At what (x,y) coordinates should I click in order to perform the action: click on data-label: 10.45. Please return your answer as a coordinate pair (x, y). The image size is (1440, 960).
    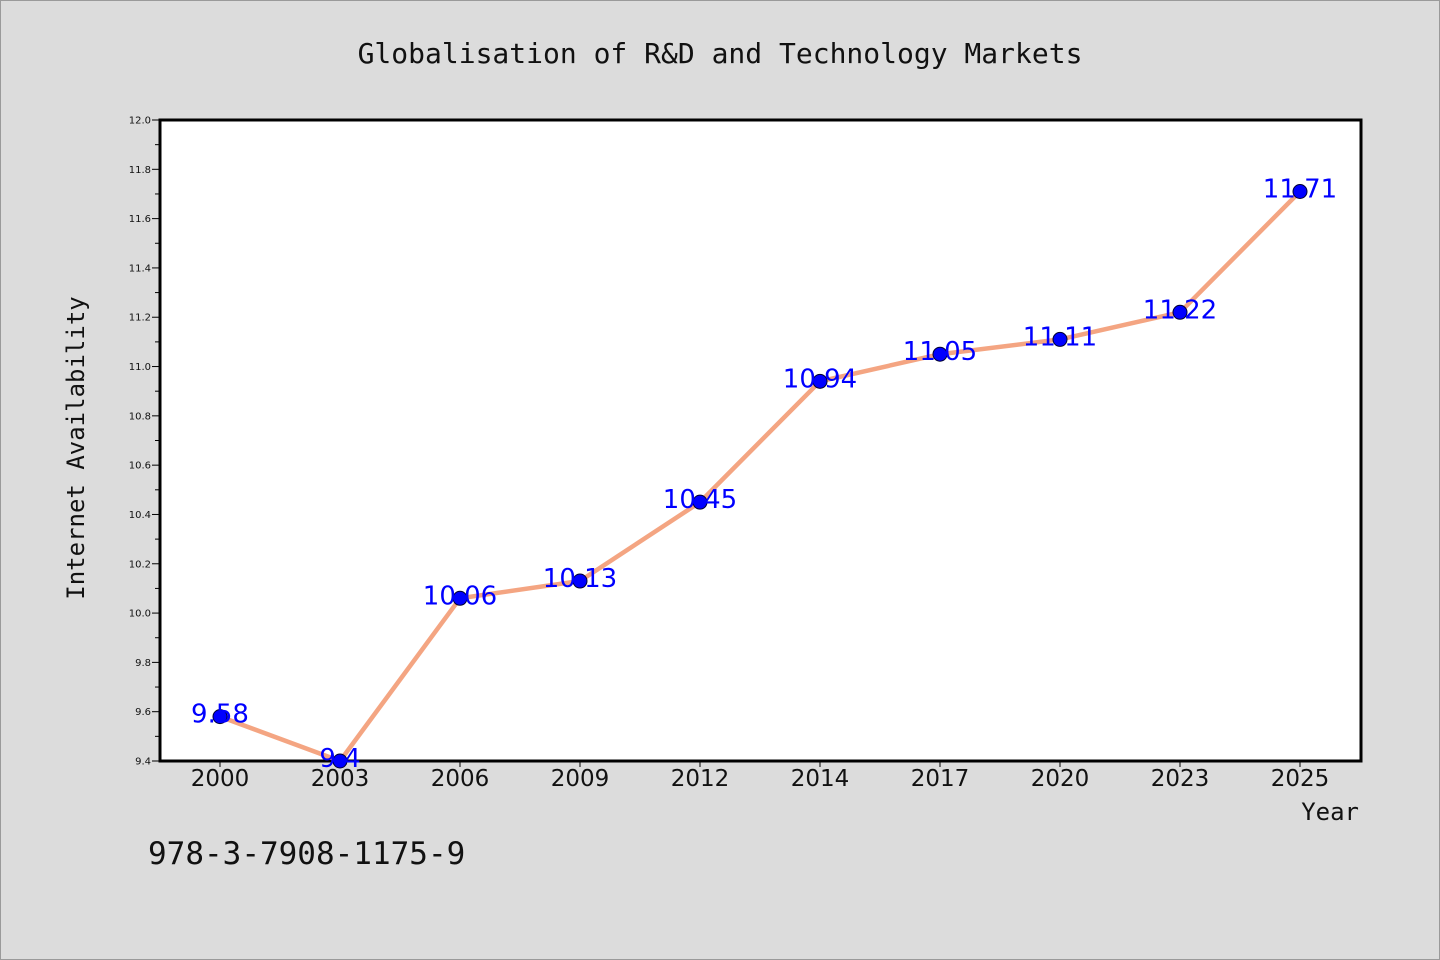
    Looking at the image, I should click on (700, 500).